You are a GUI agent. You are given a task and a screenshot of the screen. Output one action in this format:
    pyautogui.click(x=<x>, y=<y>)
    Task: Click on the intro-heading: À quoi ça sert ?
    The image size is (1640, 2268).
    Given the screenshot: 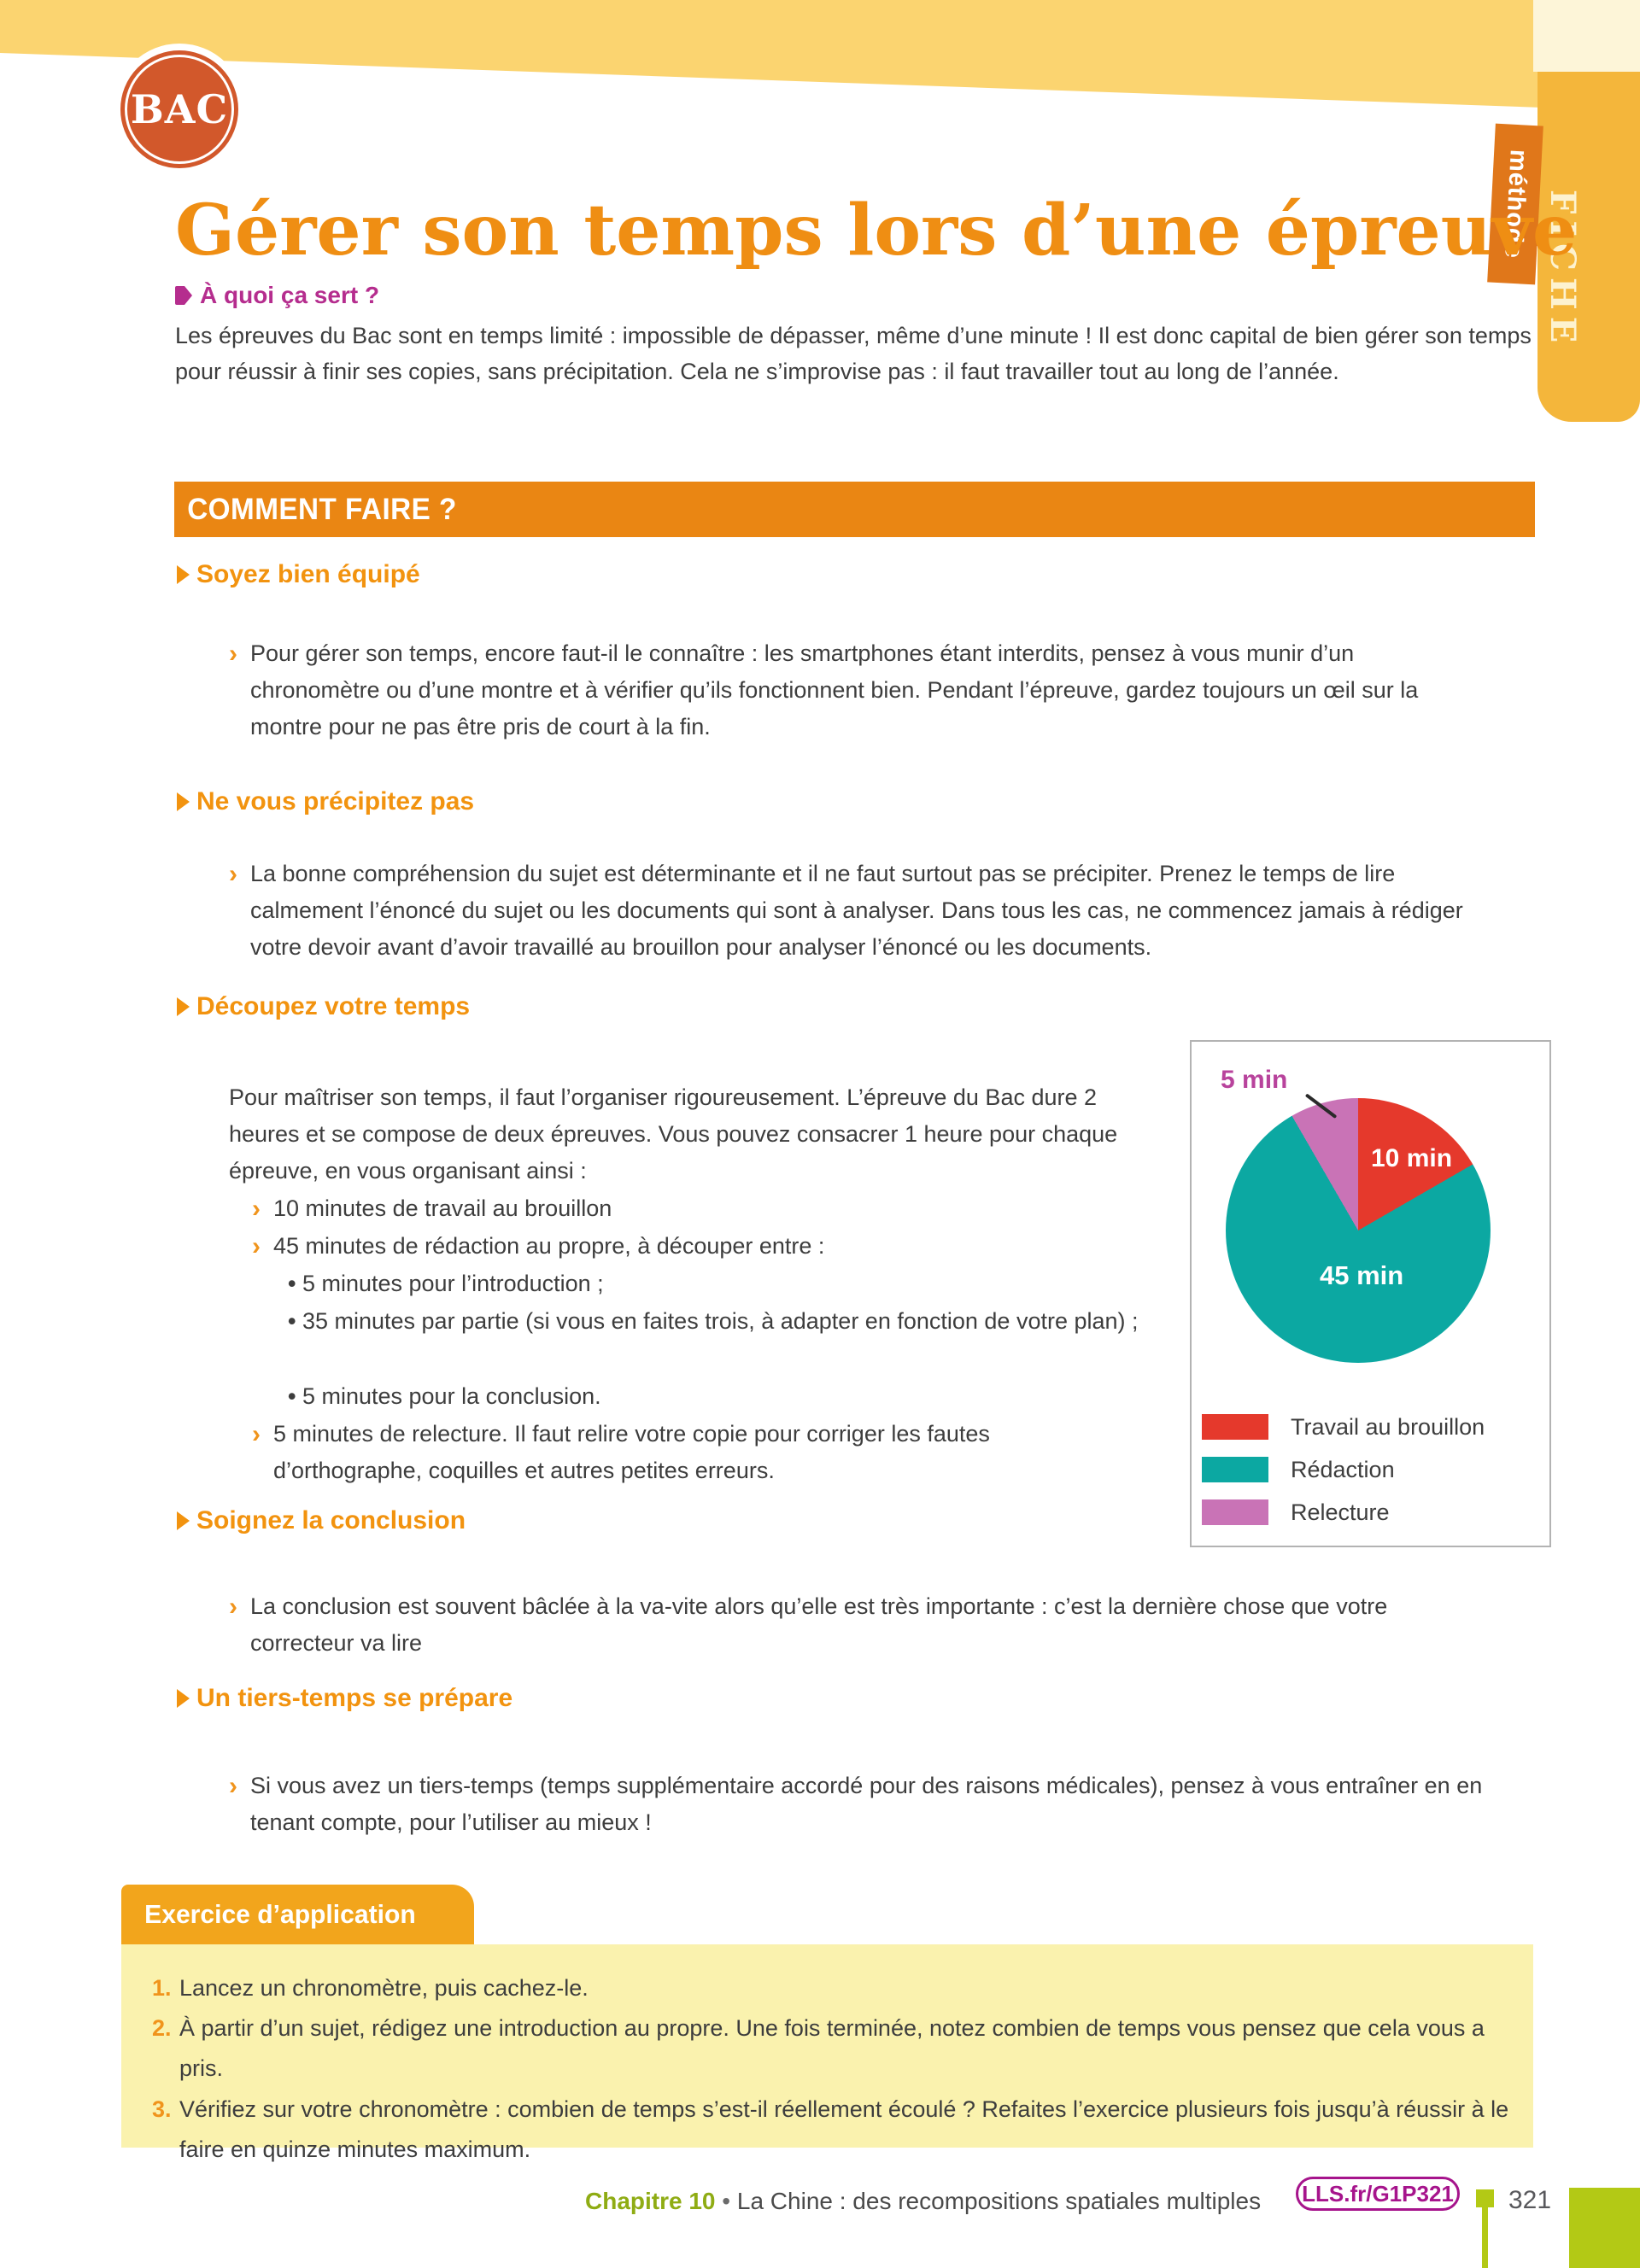 What is the action you would take?
    pyautogui.click(x=277, y=295)
    